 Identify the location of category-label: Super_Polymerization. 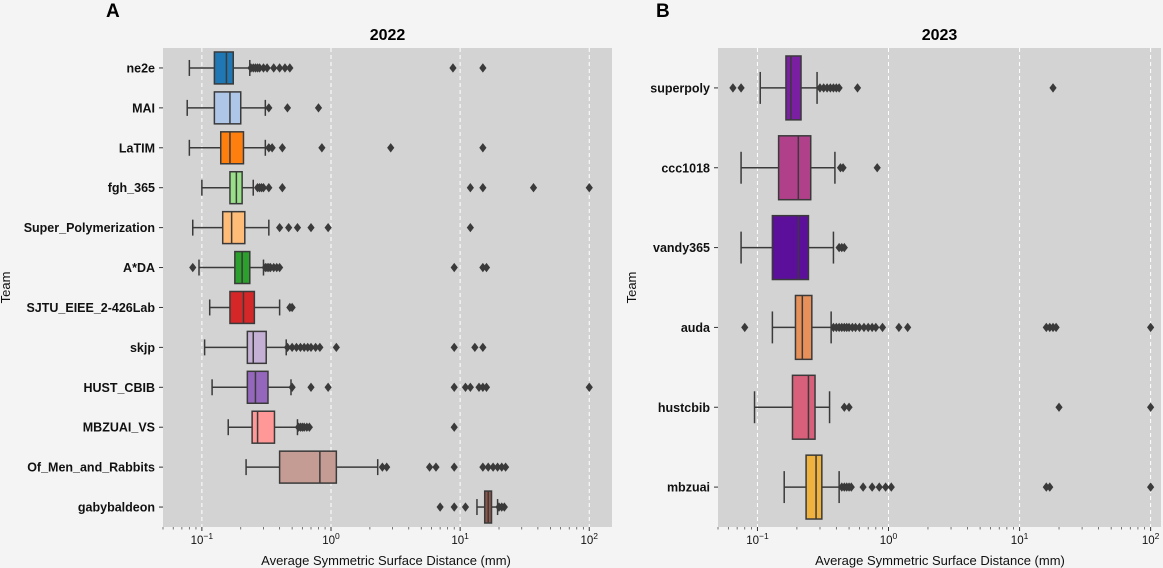
(89, 228).